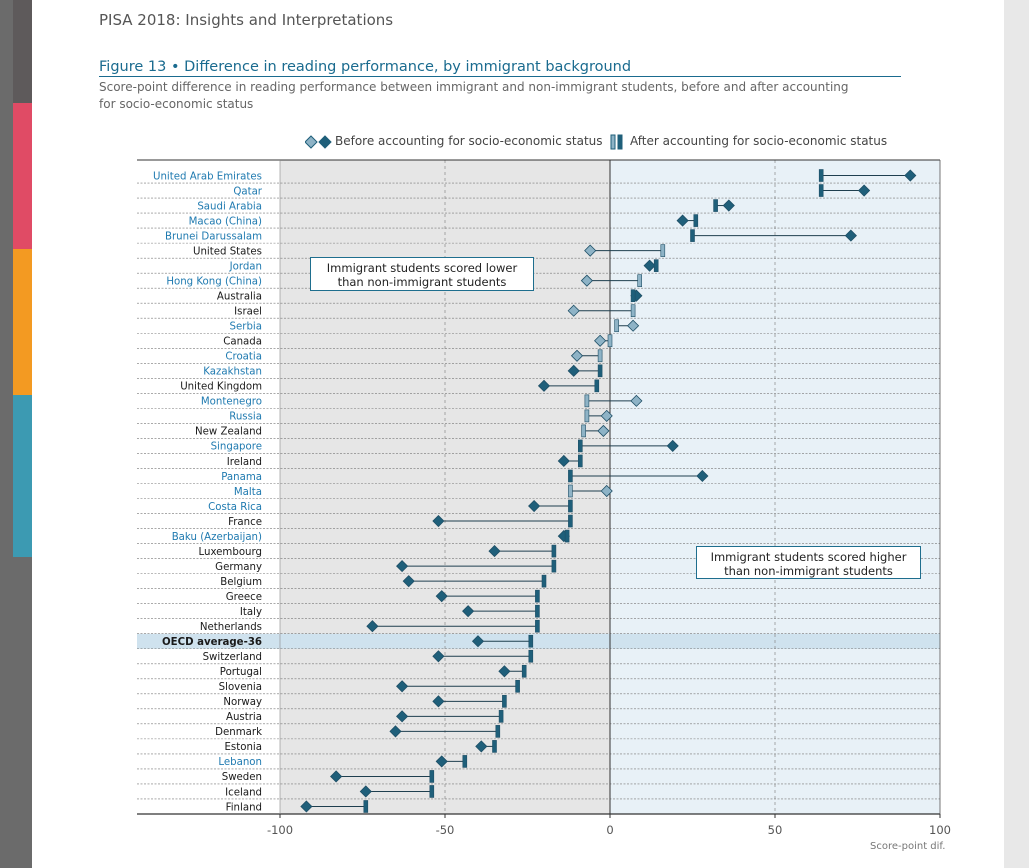  What do you see at coordinates (231, 402) in the screenshot?
I see `country-label: Montenegro` at bounding box center [231, 402].